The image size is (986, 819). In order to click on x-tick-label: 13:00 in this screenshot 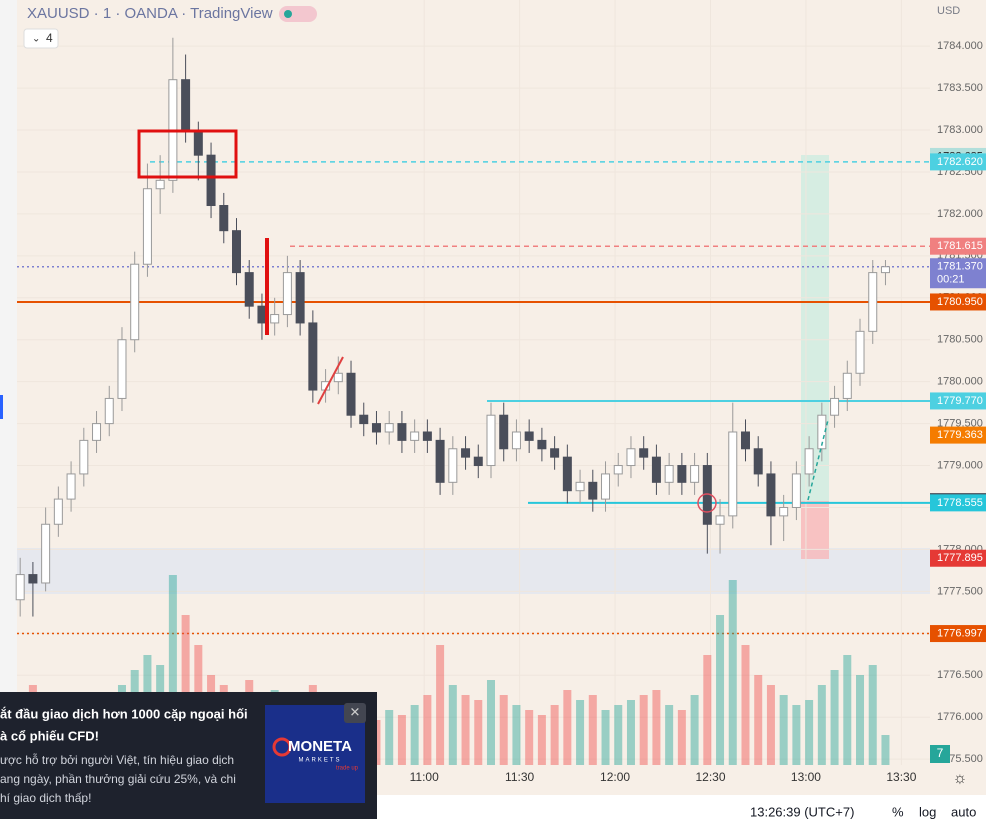, I will do `click(806, 777)`.